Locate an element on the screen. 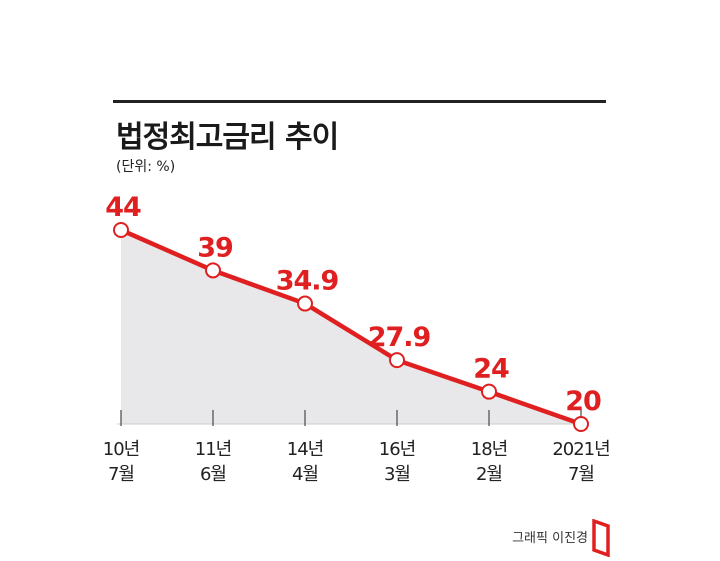 The height and width of the screenshot is (561, 720). chart-title: 법정최고금리 추이 is located at coordinates (227, 137).